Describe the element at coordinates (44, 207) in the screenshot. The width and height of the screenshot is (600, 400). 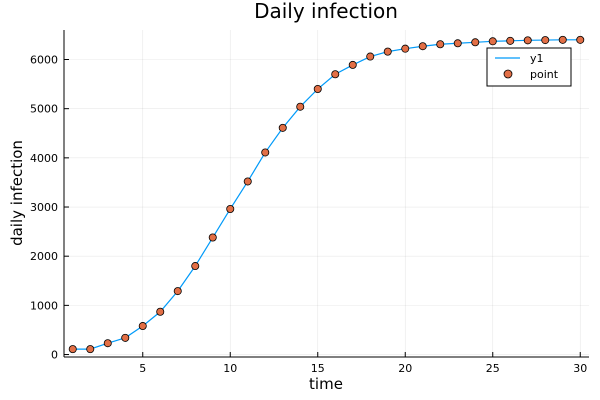
I see `y-tick-label: 3000` at that location.